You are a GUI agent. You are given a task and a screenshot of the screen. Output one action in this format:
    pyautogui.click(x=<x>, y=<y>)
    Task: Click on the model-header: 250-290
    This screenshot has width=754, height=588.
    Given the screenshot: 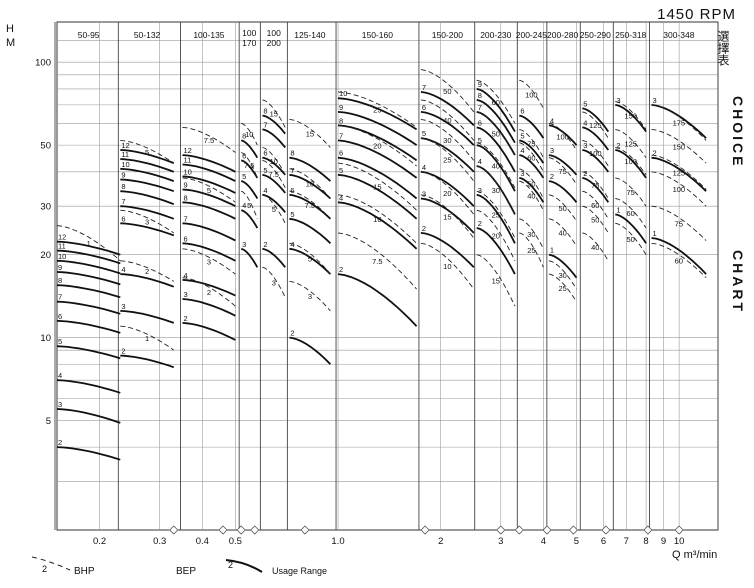 What is the action you would take?
    pyautogui.click(x=595, y=35)
    